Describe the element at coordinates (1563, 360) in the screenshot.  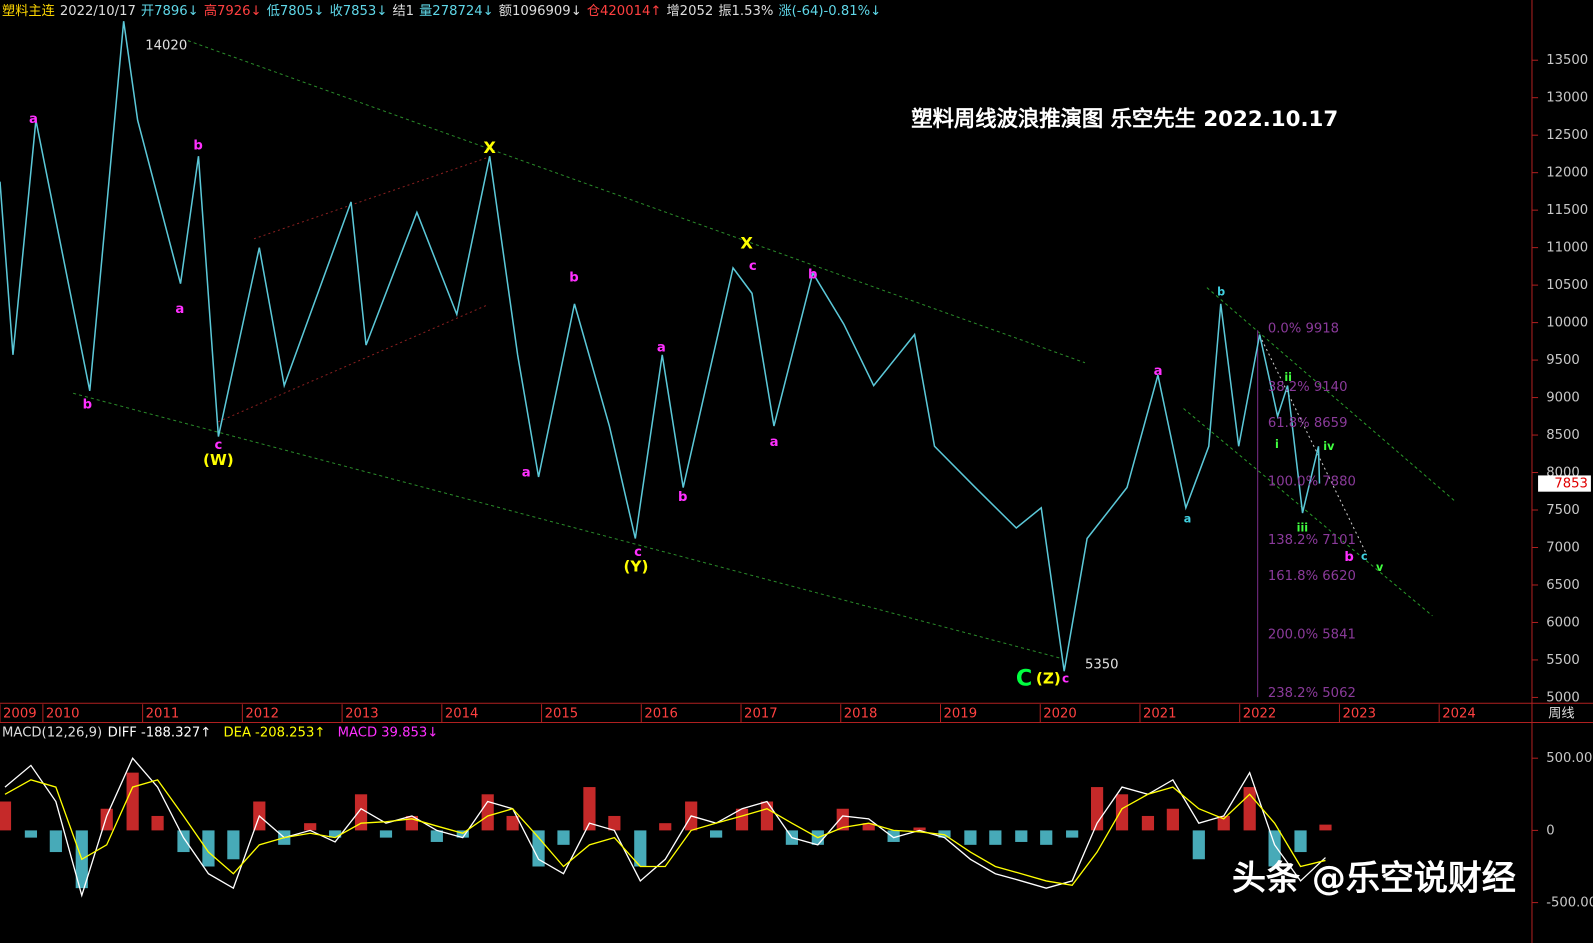
I see `y-tick-label: 9500` at that location.